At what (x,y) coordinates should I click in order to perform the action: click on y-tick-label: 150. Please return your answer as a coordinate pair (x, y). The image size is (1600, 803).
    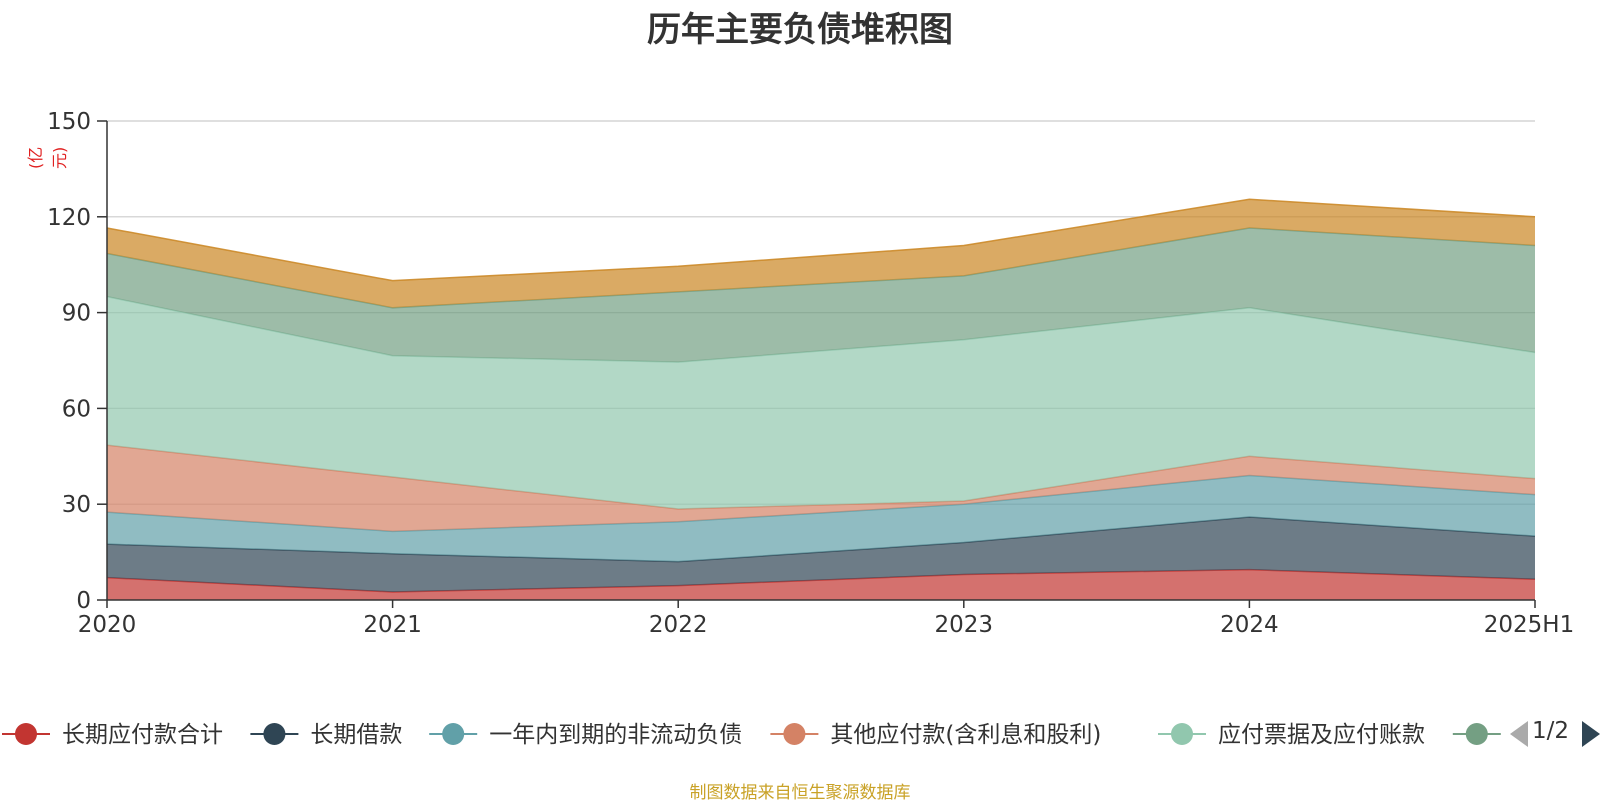
    Looking at the image, I should click on (69, 122).